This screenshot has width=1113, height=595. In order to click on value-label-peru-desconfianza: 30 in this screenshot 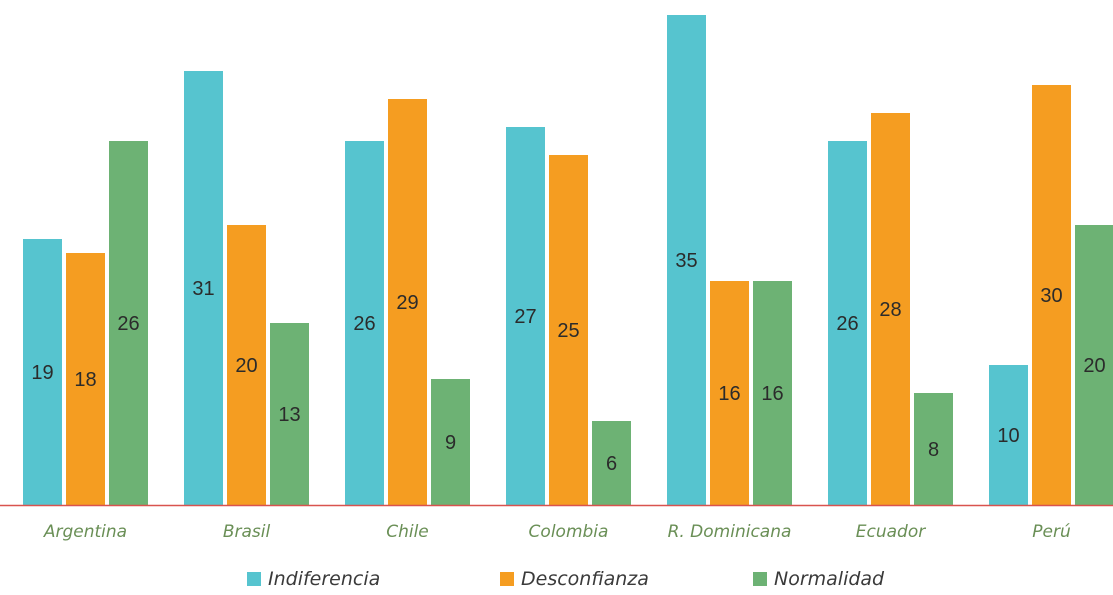, I will do `click(1051, 296)`.